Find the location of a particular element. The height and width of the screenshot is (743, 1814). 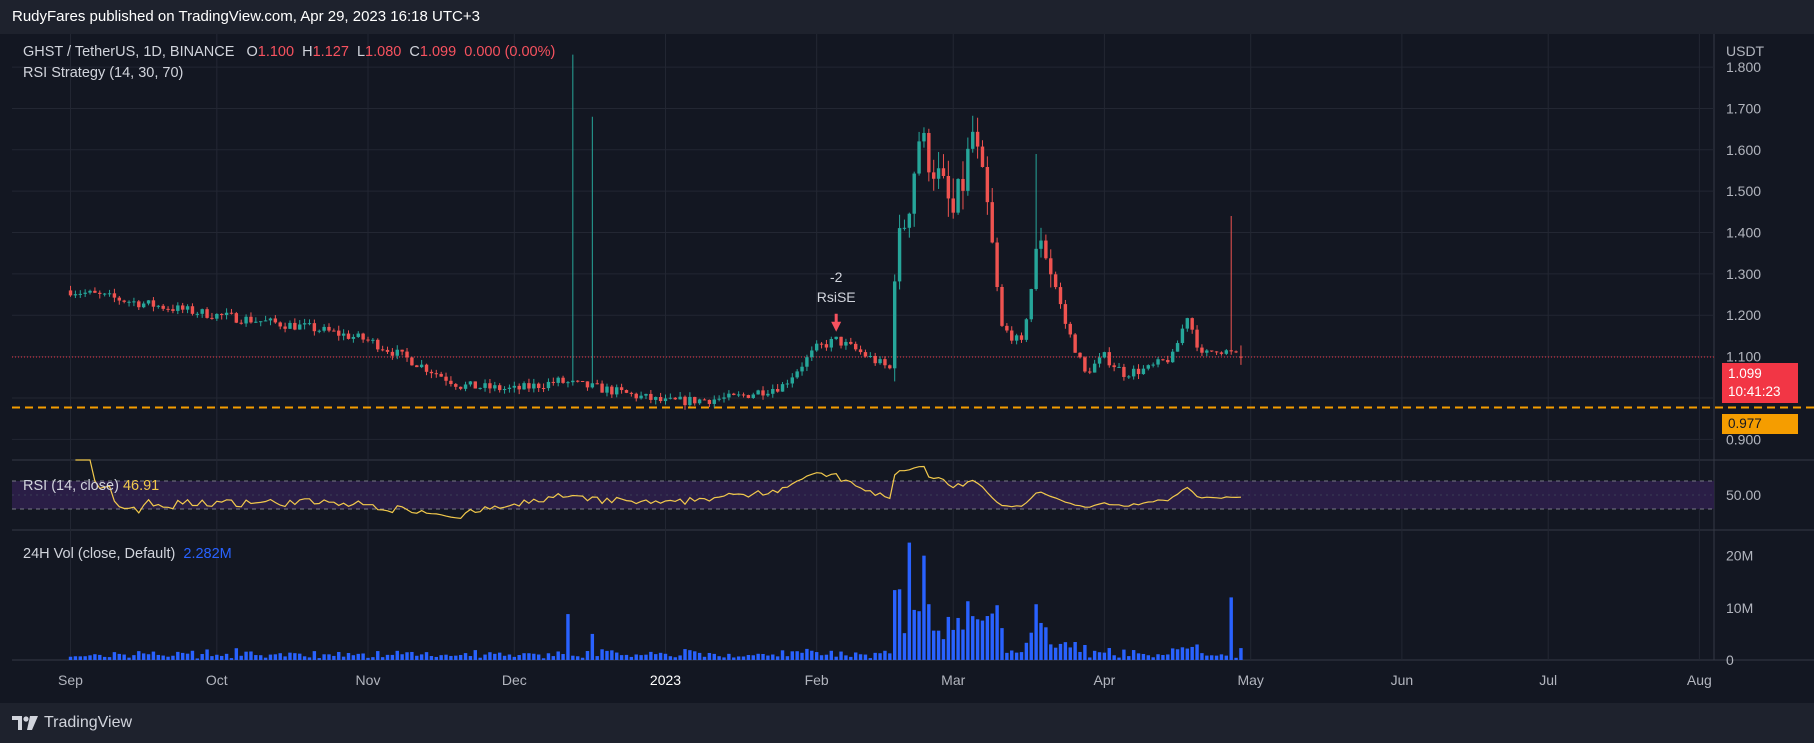

rsi-legend: RSI (14, close) 46.91 is located at coordinates (91, 486).